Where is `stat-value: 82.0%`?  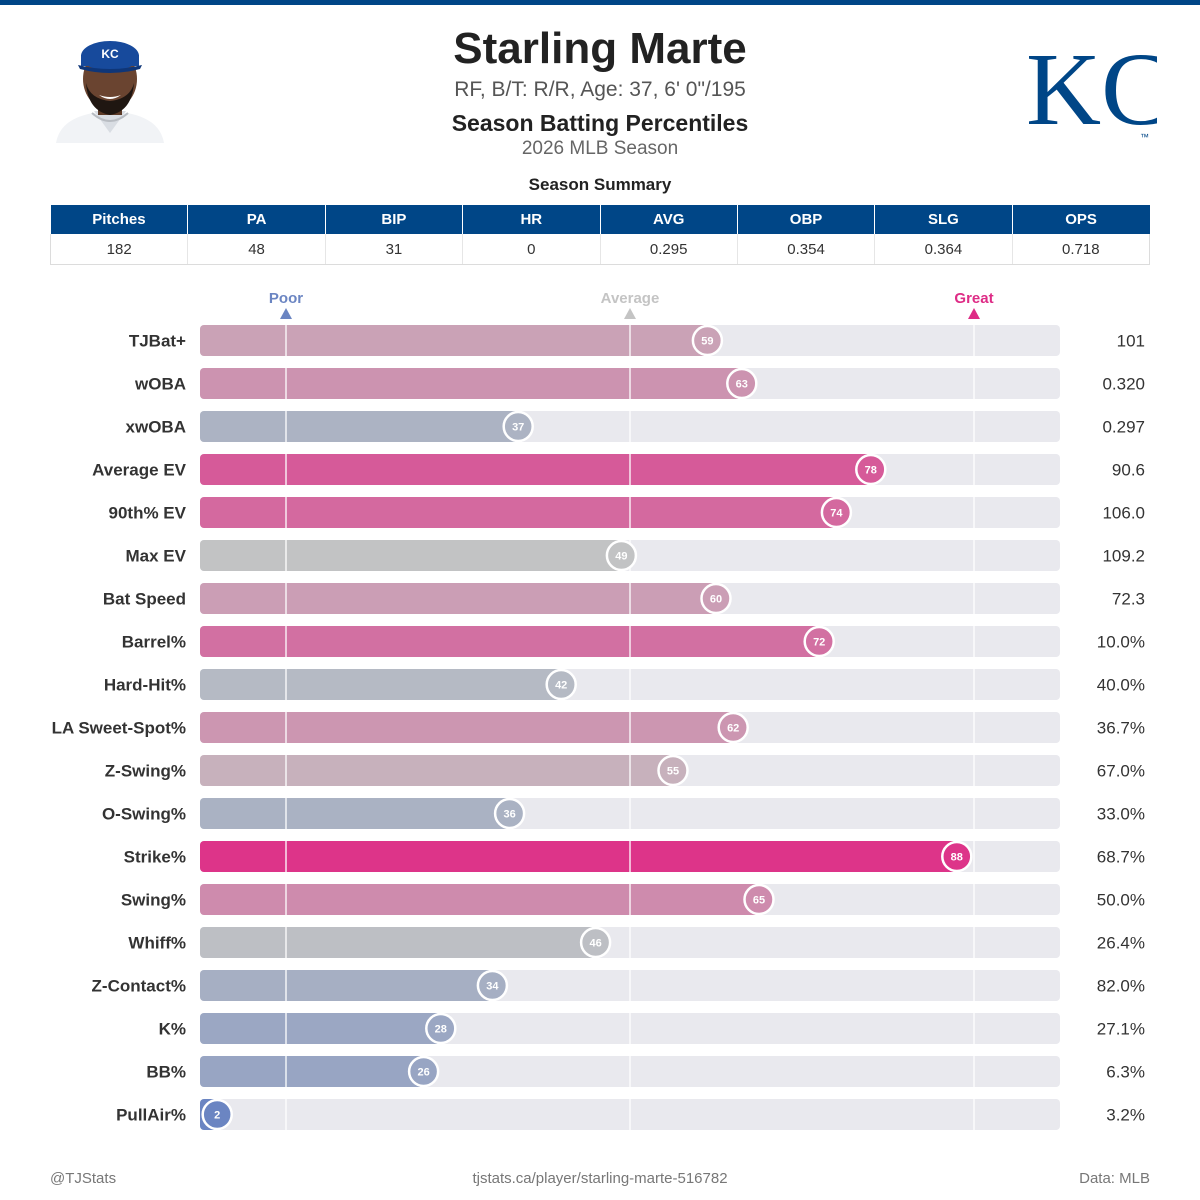 stat-value: 82.0% is located at coordinates (1121, 986).